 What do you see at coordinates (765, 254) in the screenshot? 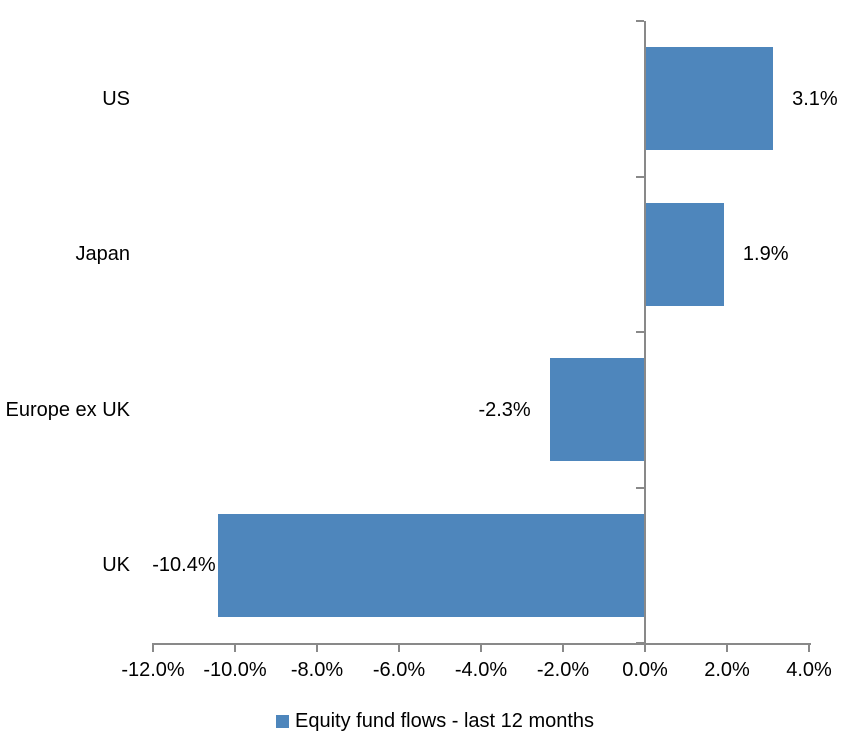
I see `data-label-japan: 1.9%` at bounding box center [765, 254].